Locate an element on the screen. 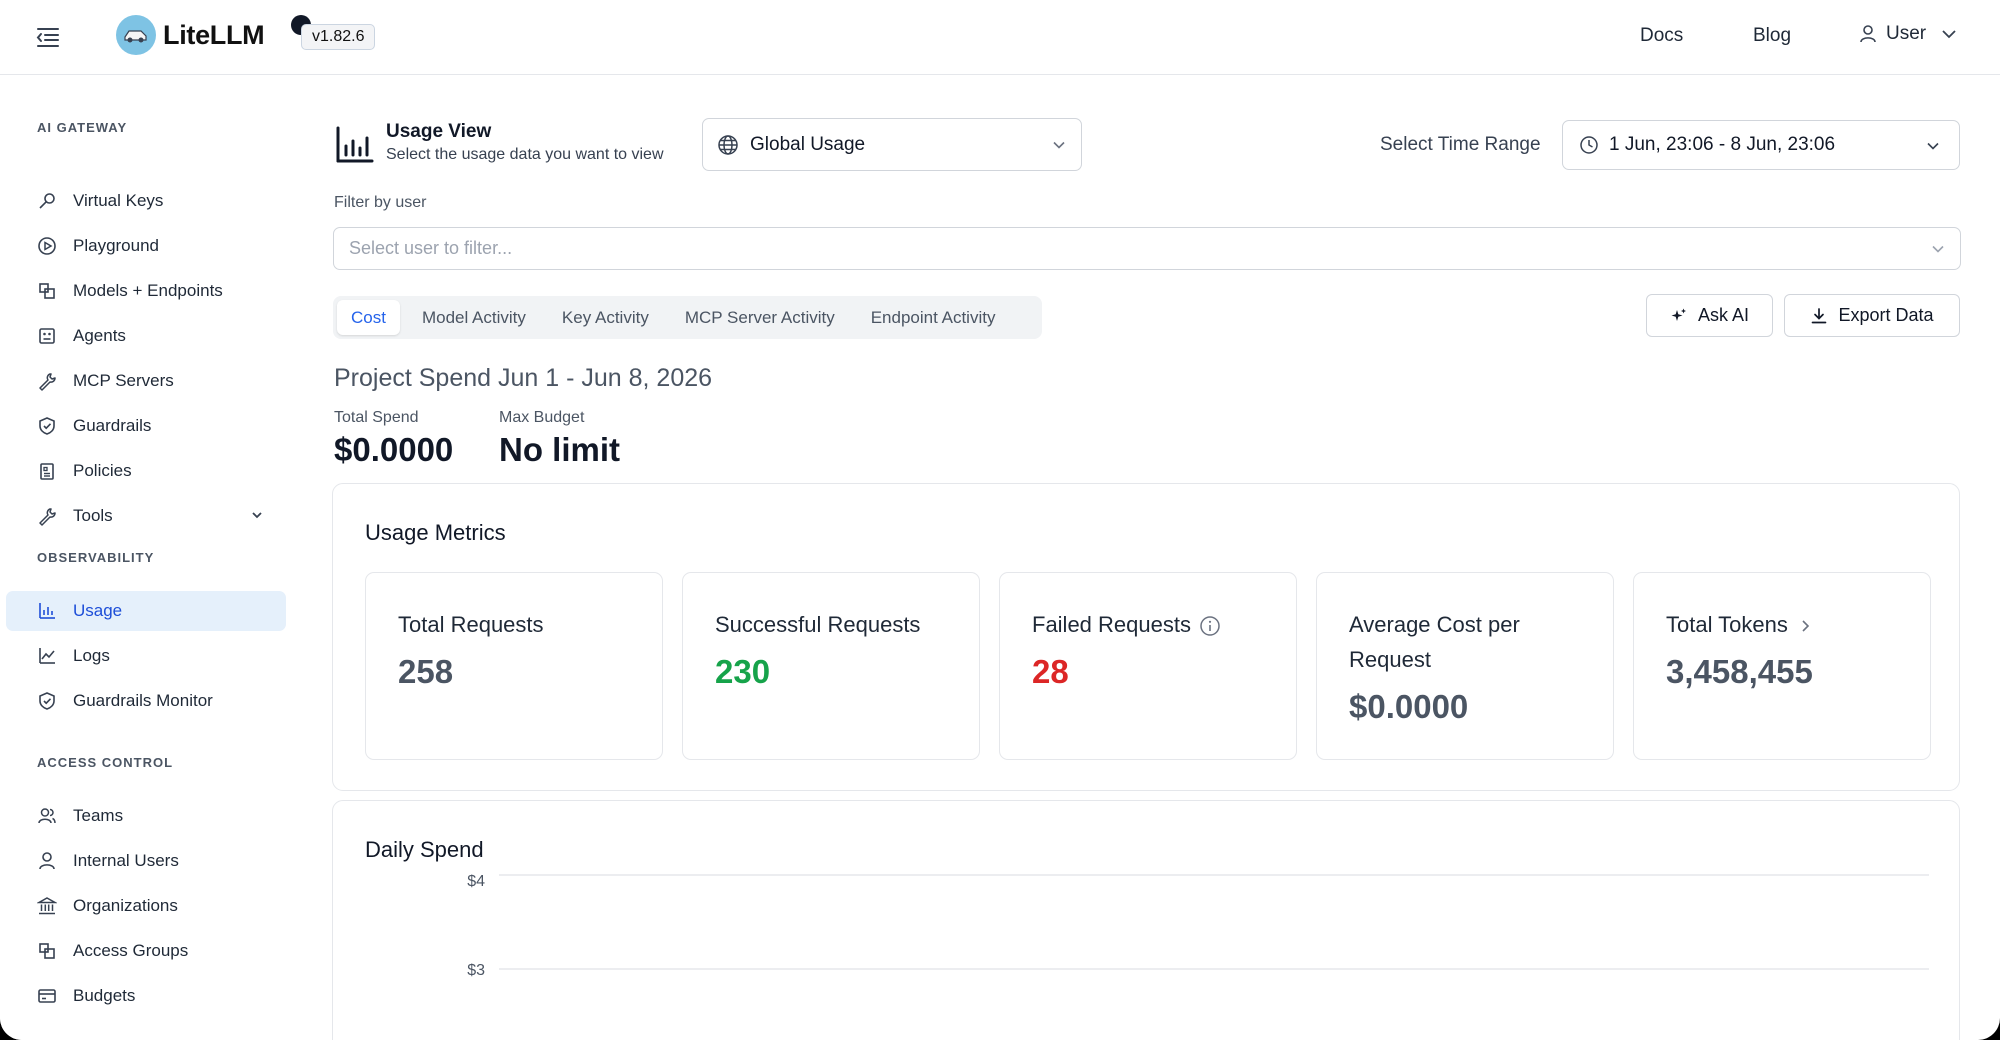  line-chart-icon is located at coordinates (47, 656).